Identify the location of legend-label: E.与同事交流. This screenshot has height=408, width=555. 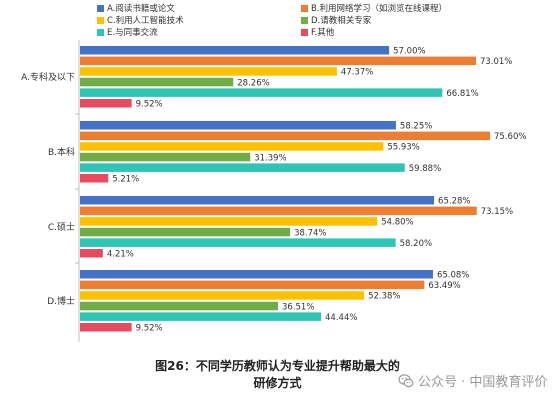
(132, 33).